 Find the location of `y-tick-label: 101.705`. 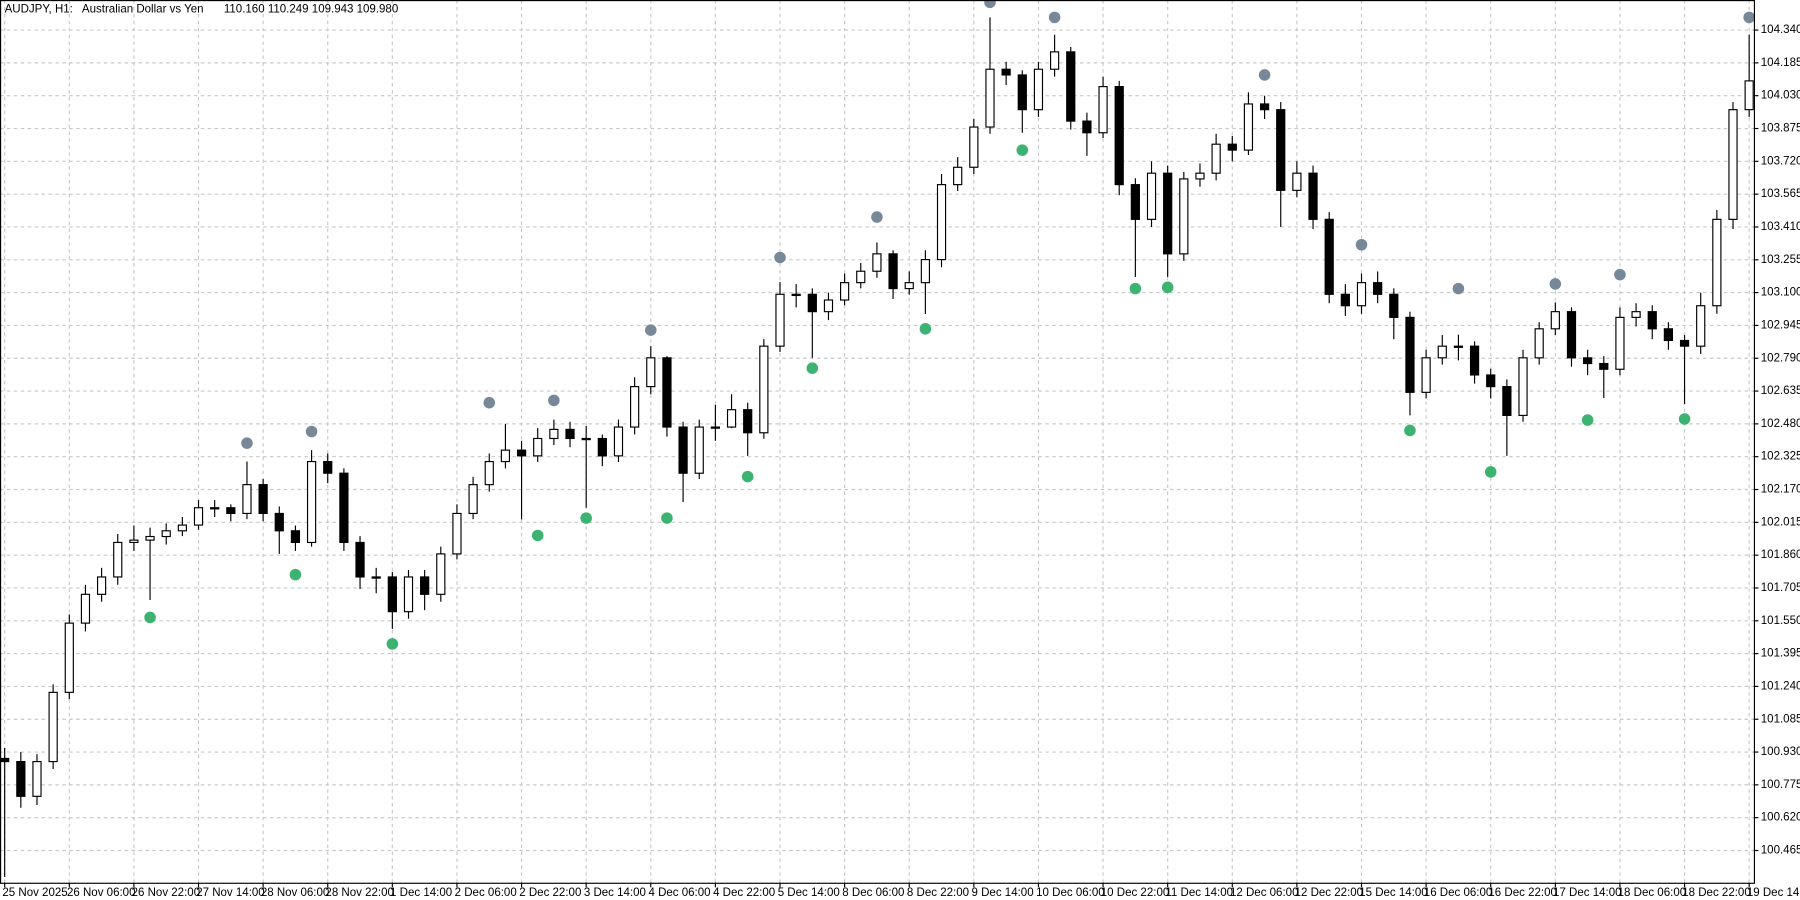

y-tick-label: 101.705 is located at coordinates (1780, 588).